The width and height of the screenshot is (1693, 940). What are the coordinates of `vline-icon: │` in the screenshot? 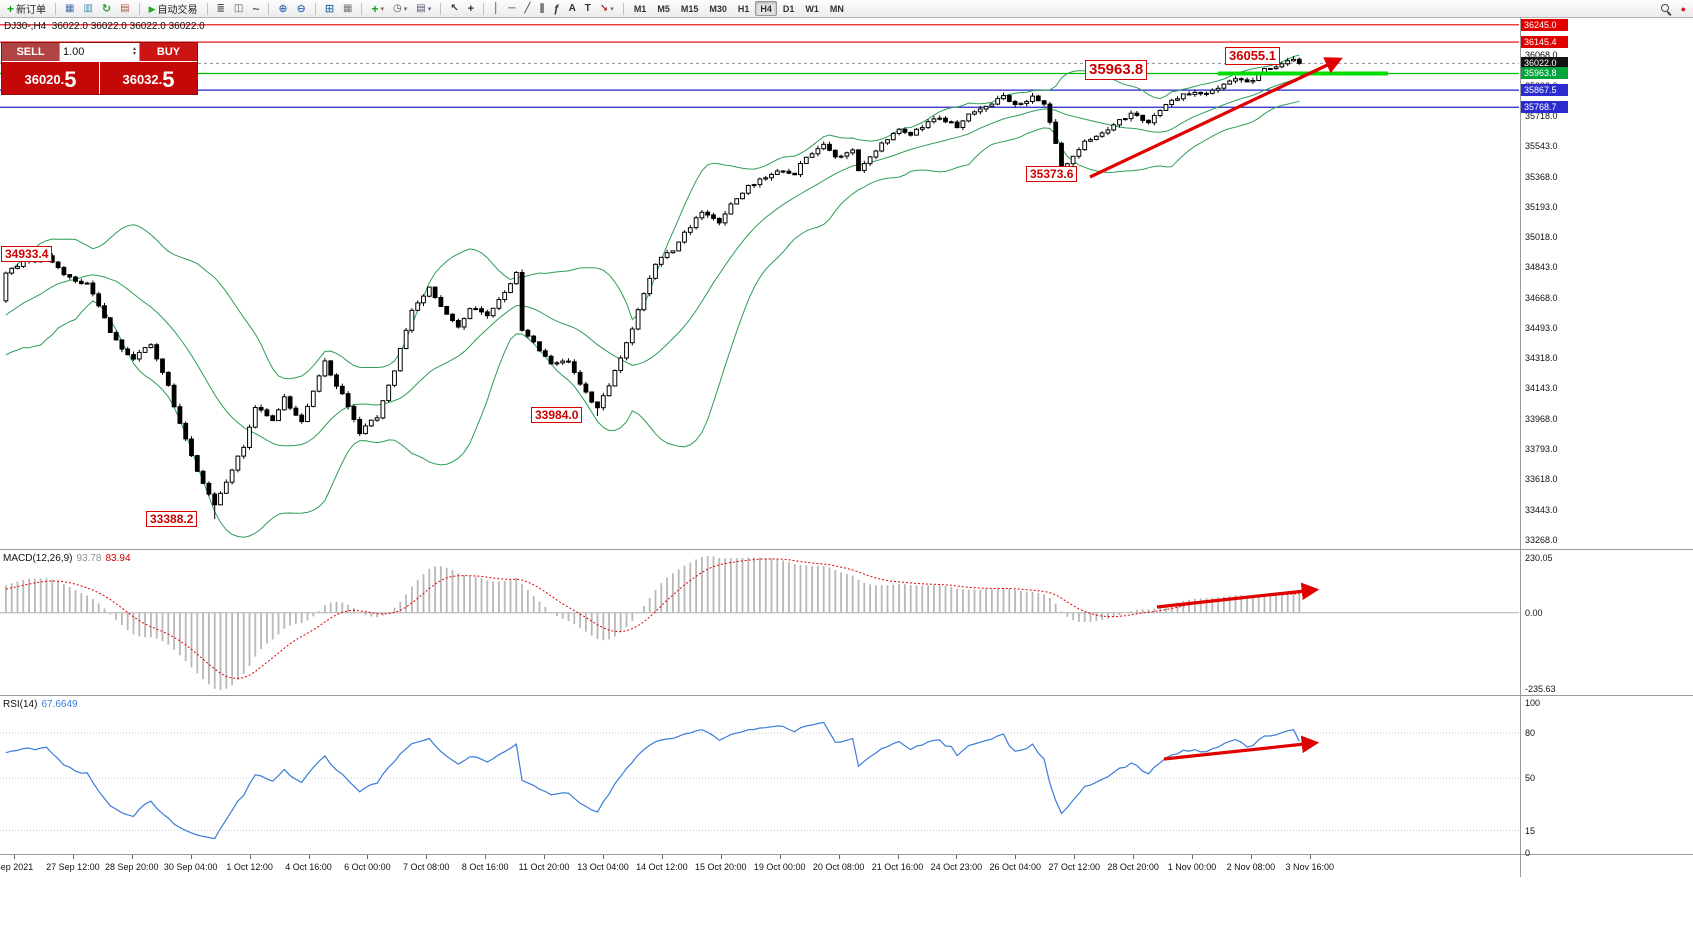 It's located at (496, 8).